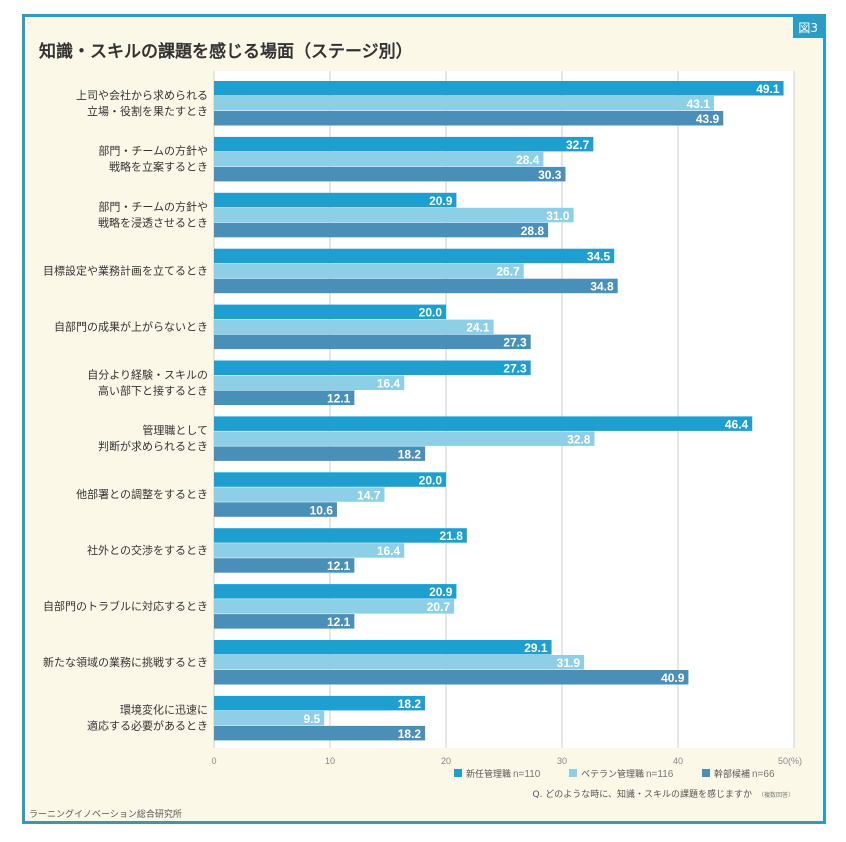 Image resolution: width=846 pixels, height=842 pixels. I want to click on data-label: 14.7, so click(369, 495).